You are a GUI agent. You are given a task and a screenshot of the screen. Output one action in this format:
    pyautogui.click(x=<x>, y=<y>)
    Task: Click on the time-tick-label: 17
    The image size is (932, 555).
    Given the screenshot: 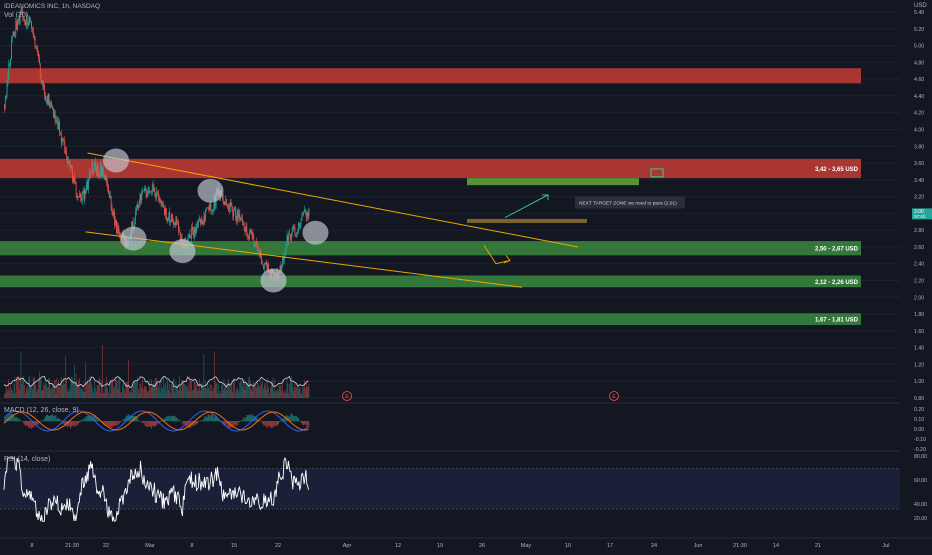 What is the action you would take?
    pyautogui.click(x=610, y=546)
    